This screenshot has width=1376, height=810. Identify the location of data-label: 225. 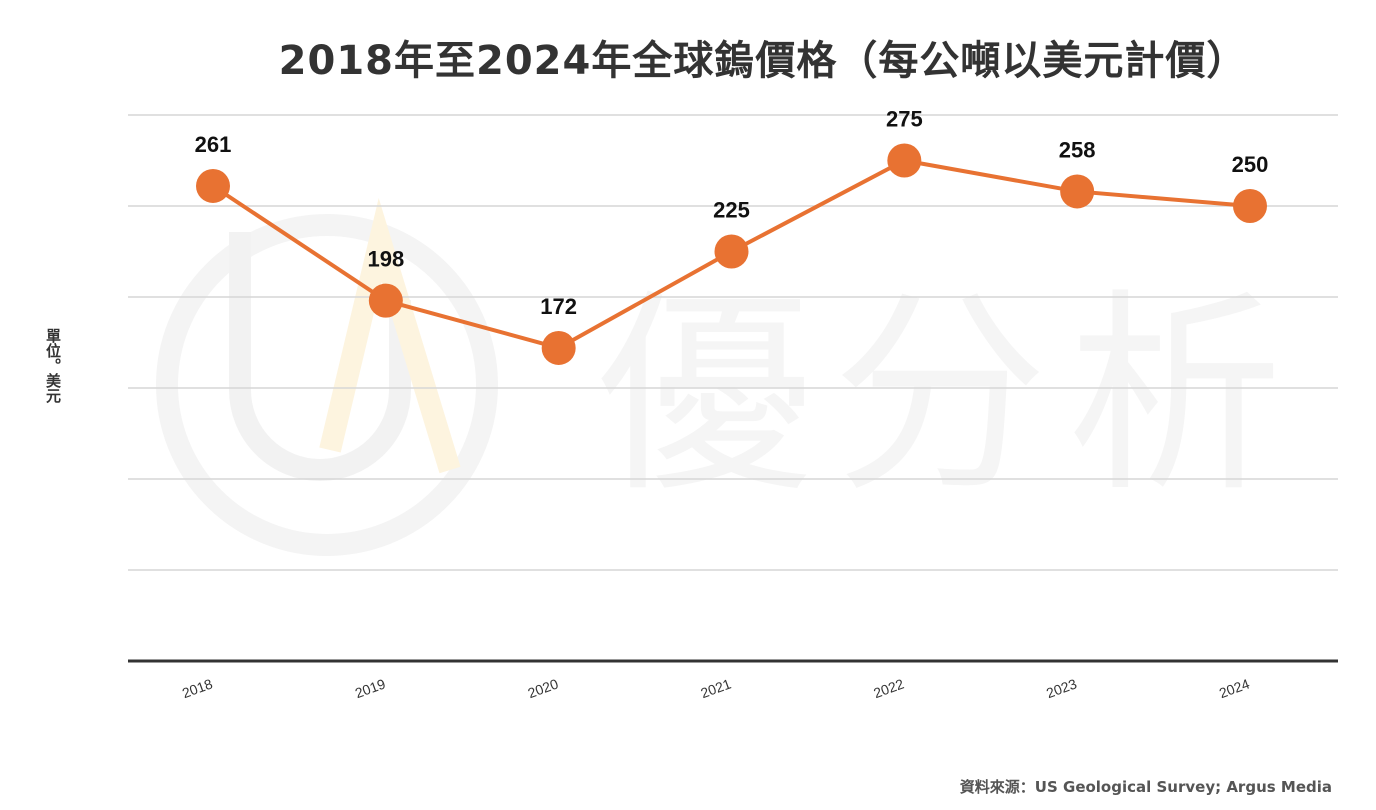
(731, 210).